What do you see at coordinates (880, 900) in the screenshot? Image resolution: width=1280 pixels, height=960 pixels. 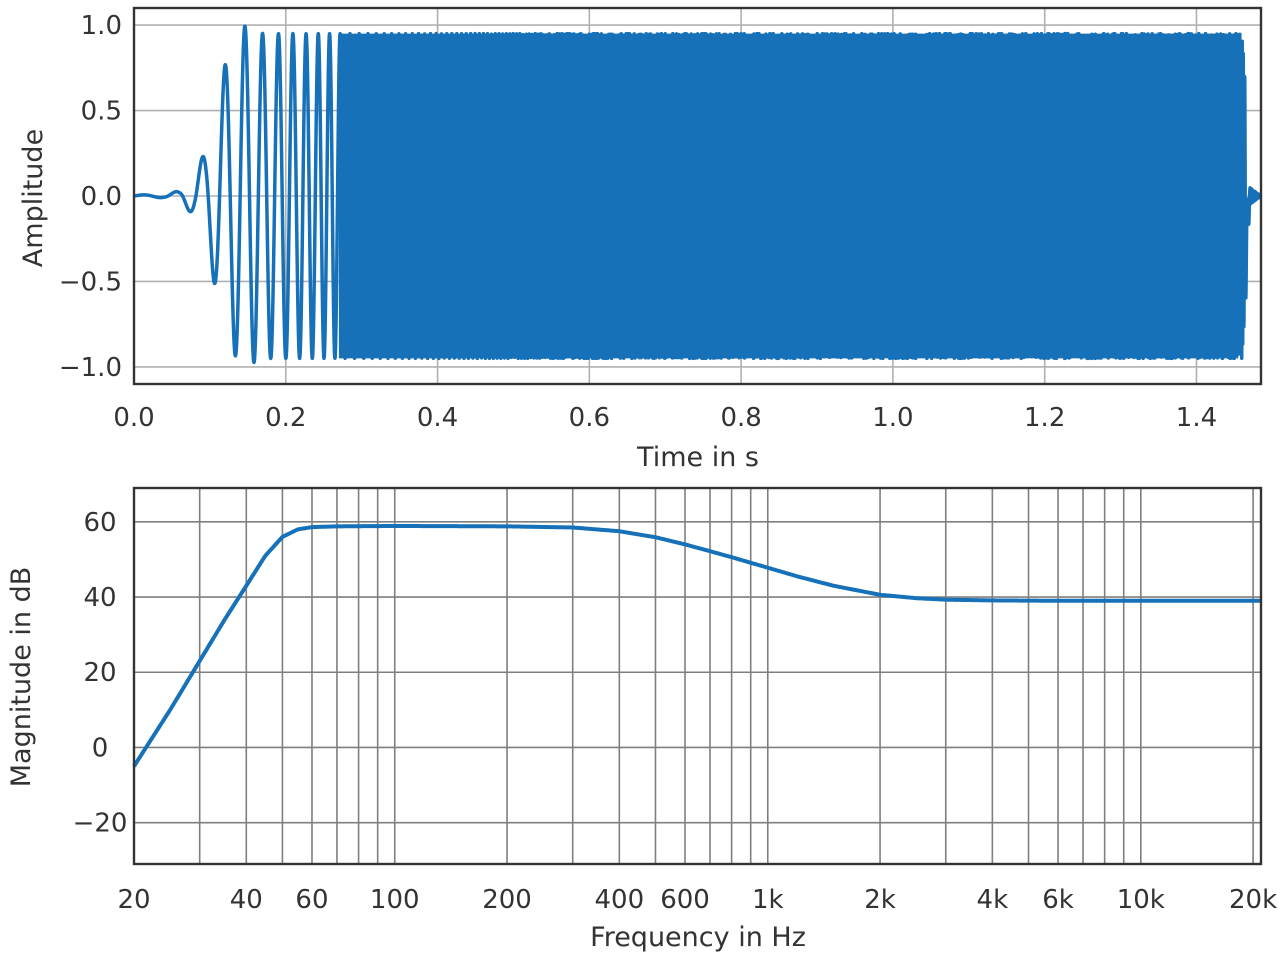 I see `frequency-chart-x-tick-label: 2k` at bounding box center [880, 900].